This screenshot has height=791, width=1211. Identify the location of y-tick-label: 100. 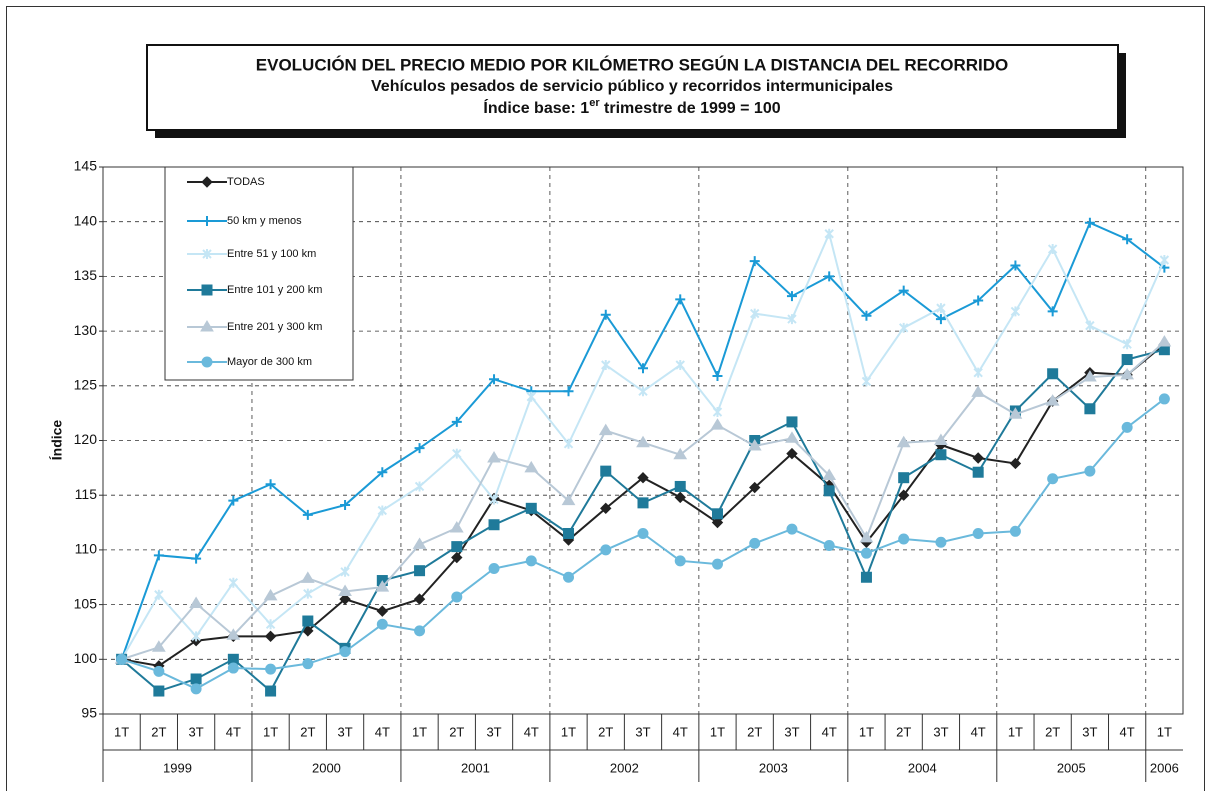
(86, 658).